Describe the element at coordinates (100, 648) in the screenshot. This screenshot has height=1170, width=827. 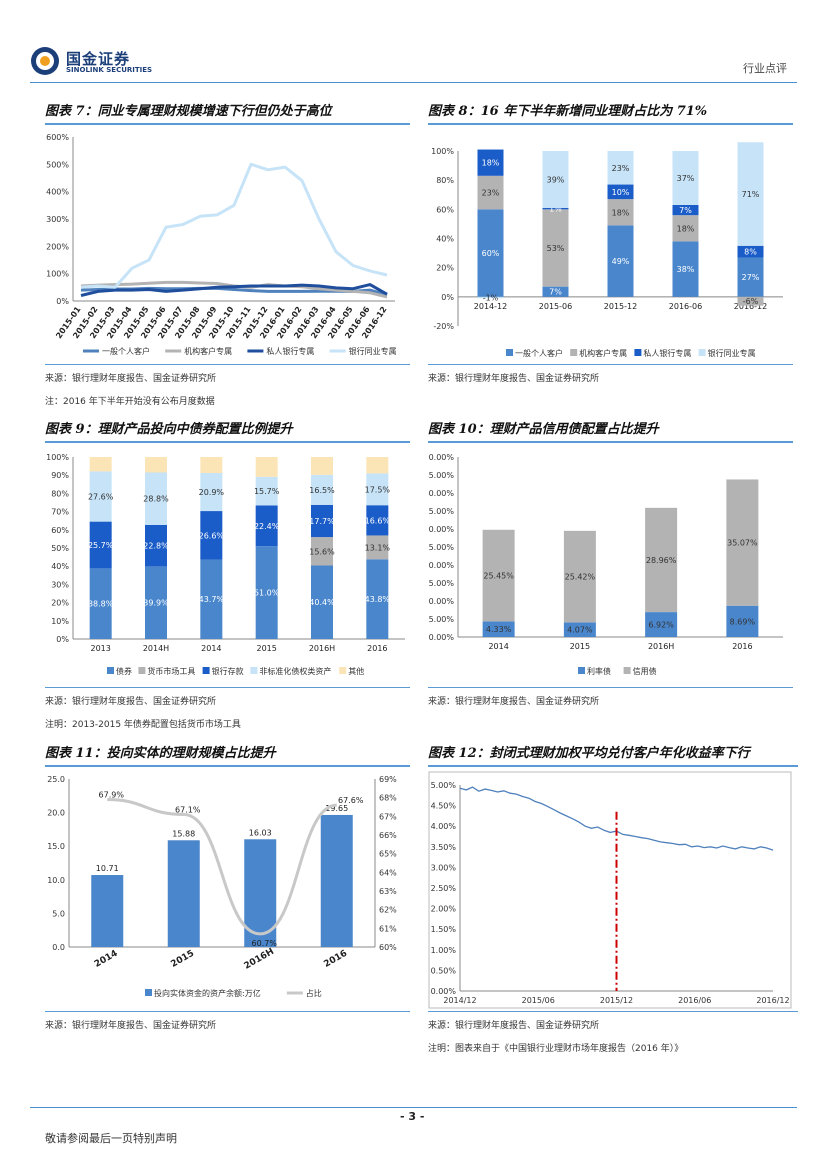
I see `fig9-xtick: 2013` at that location.